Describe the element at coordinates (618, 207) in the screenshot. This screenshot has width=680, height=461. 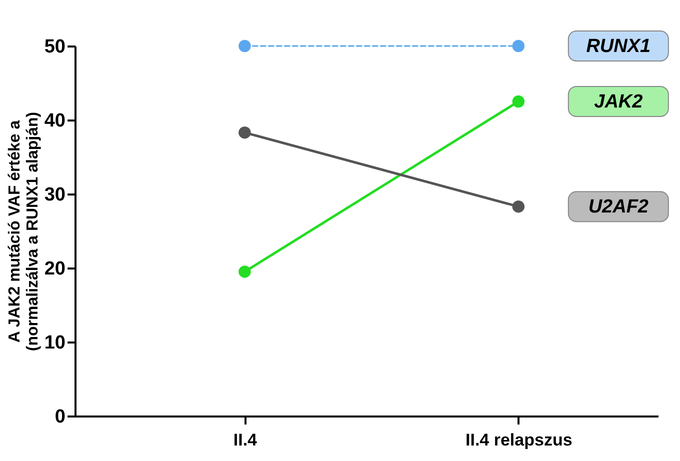
I see `text: U2AF2` at that location.